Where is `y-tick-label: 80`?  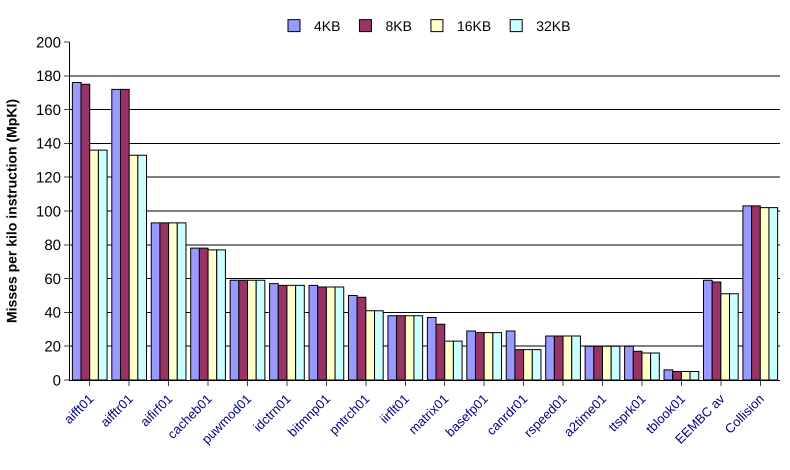
y-tick-label: 80 is located at coordinates (52, 245).